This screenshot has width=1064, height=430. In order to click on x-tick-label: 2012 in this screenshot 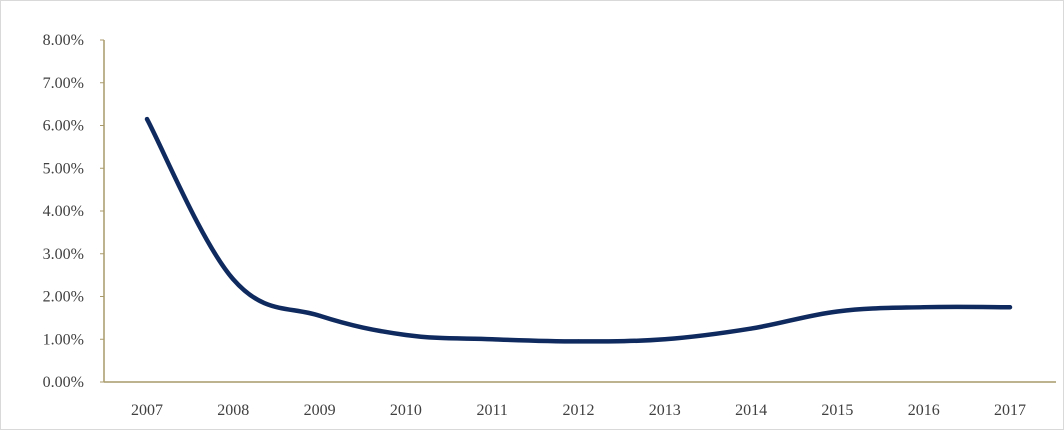, I will do `click(579, 410)`.